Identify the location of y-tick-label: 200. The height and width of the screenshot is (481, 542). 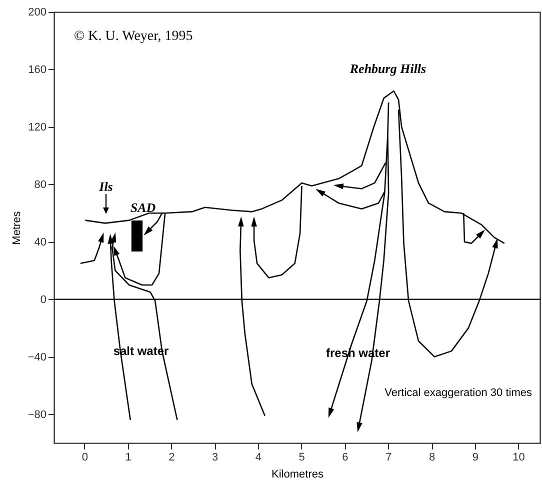
(37, 12).